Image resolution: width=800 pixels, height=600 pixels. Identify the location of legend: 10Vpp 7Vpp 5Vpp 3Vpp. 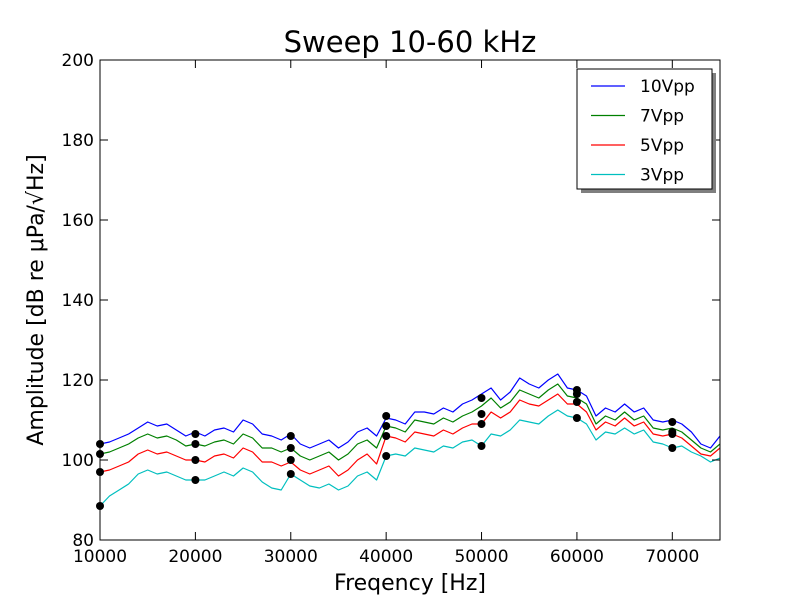
(646, 130).